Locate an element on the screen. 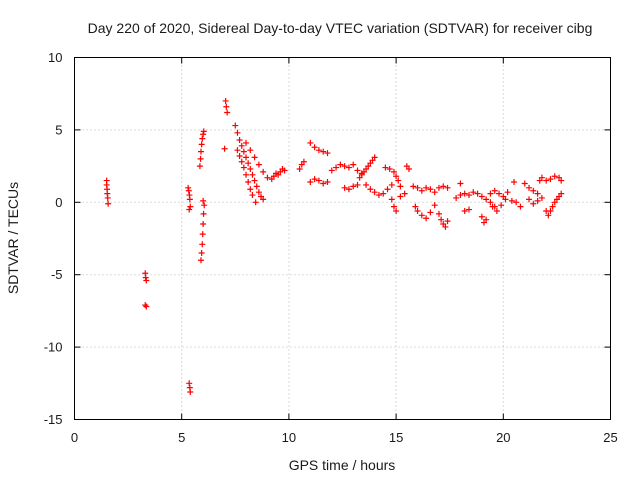 The height and width of the screenshot is (480, 640). x-axis-label: GPS time / hours is located at coordinates (342, 465).